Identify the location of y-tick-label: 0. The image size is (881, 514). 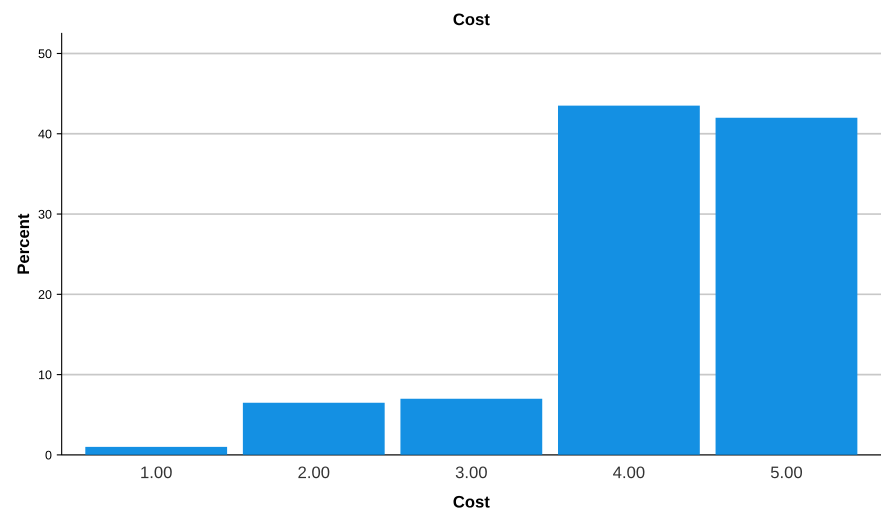
(48, 455).